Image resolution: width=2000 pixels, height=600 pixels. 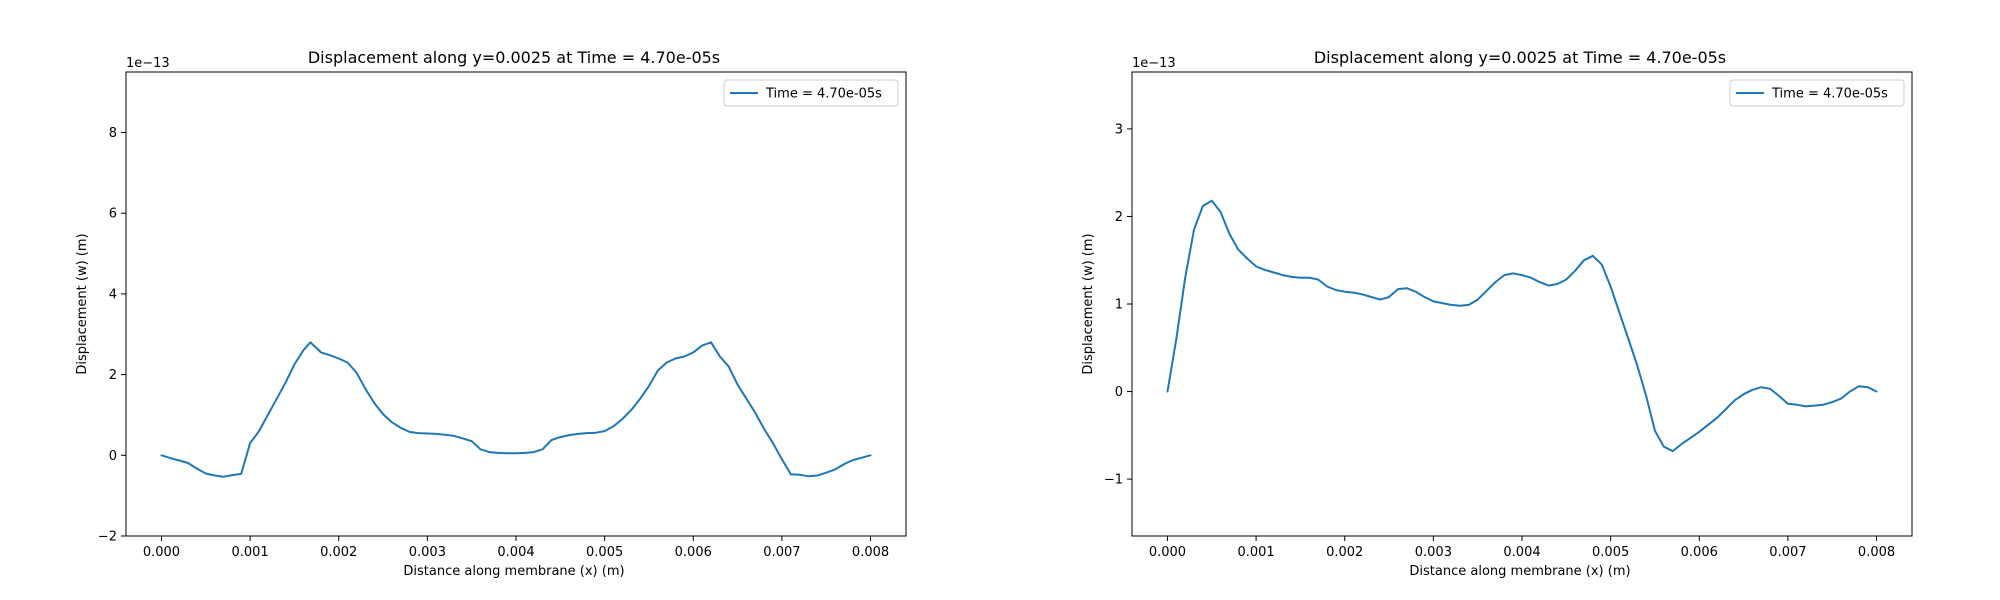 I want to click on y-tick-label: 3, so click(x=1119, y=129).